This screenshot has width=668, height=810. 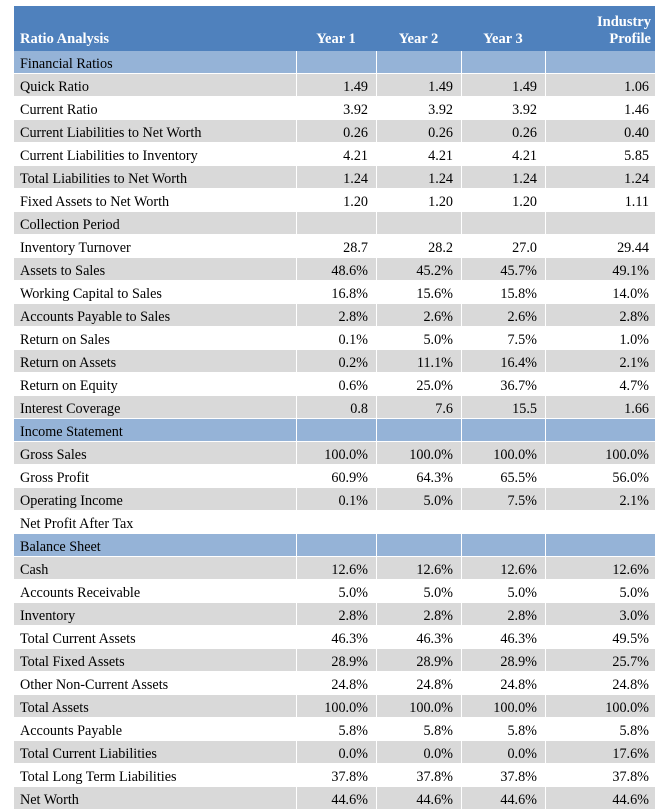 What do you see at coordinates (334, 85) in the screenshot?
I see `table-row: Quick Ratio 1.49 1.49 1.49 1.06` at bounding box center [334, 85].